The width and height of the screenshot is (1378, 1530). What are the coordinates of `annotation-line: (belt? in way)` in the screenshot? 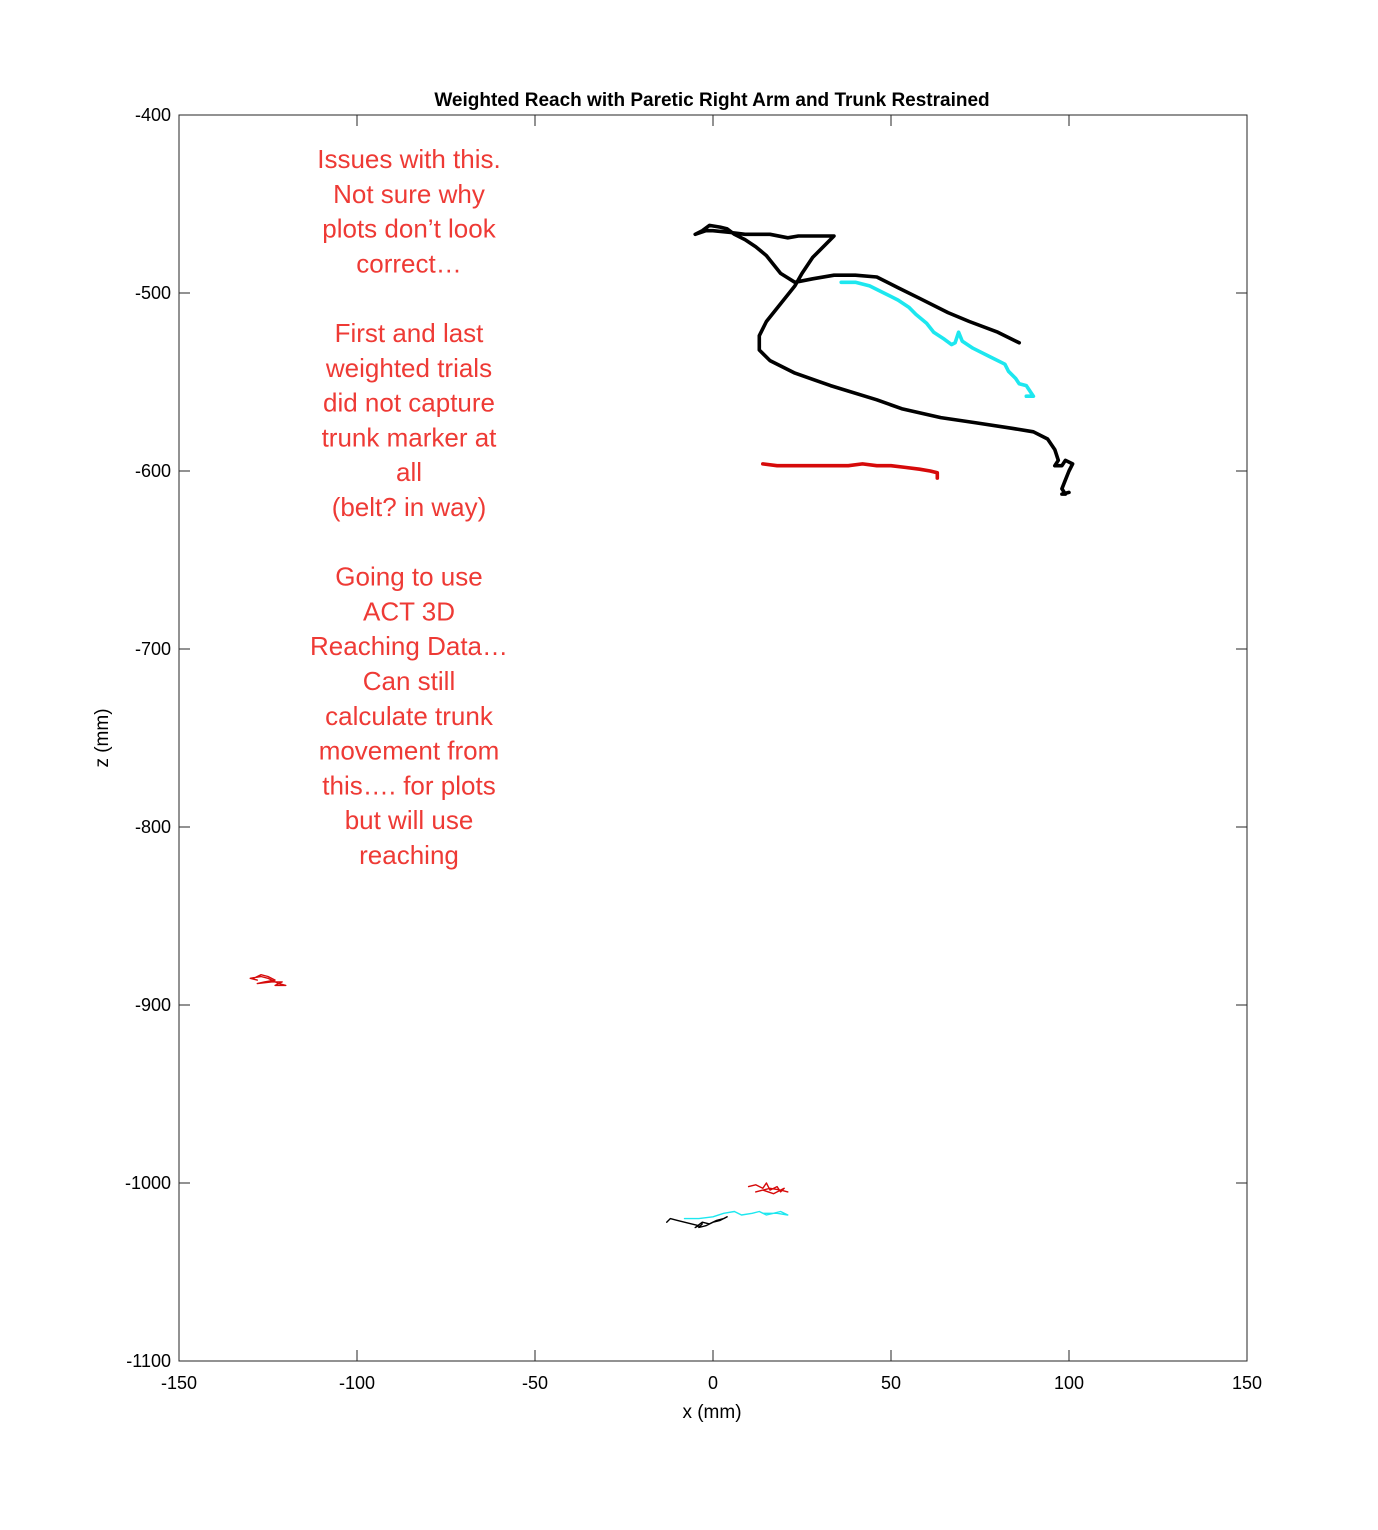 It's located at (409, 507).